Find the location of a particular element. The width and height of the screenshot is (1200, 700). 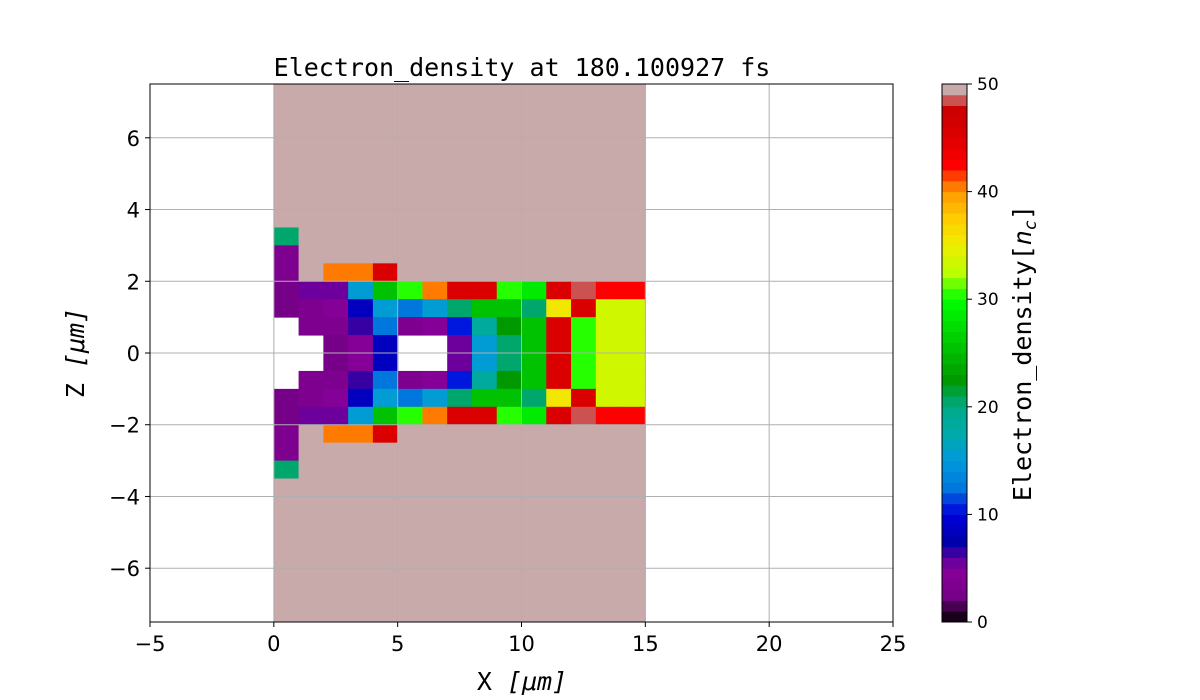

y-axis-label-name: Z is located at coordinates (75, 383).